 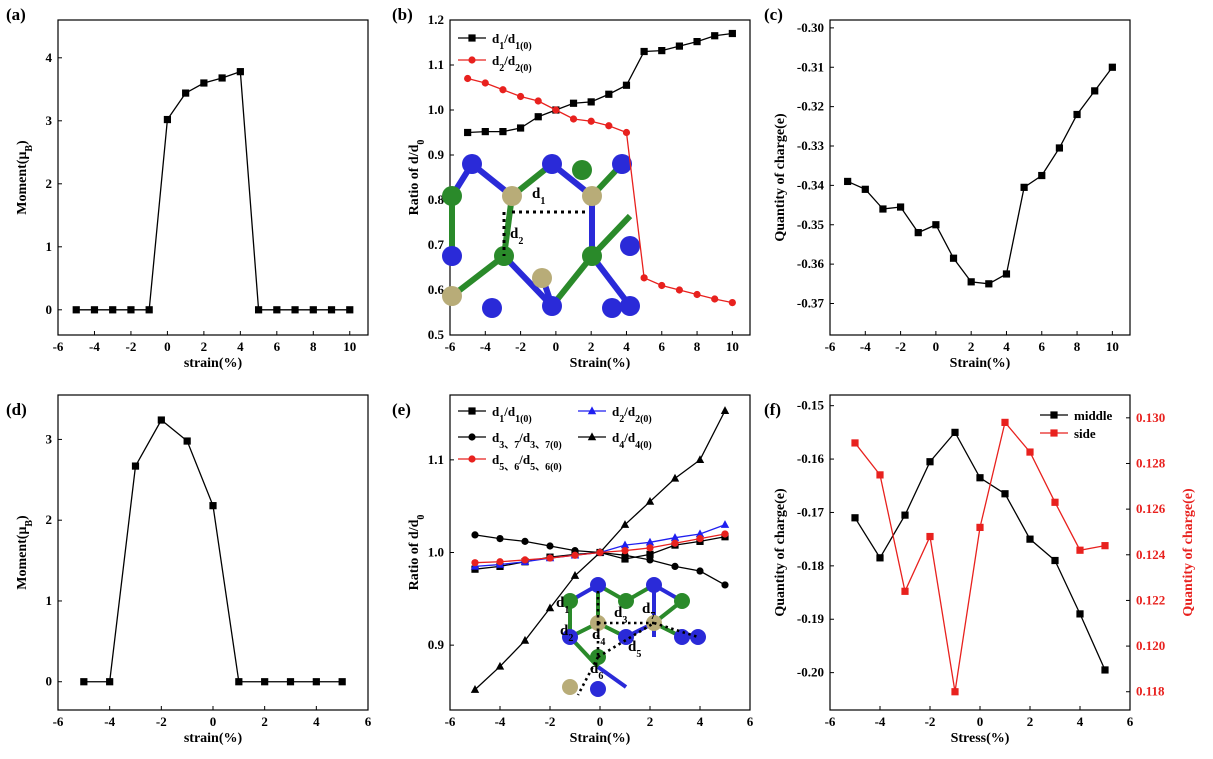 What do you see at coordinates (810, 672) in the screenshot?
I see `y-tick-label: -0.20` at bounding box center [810, 672].